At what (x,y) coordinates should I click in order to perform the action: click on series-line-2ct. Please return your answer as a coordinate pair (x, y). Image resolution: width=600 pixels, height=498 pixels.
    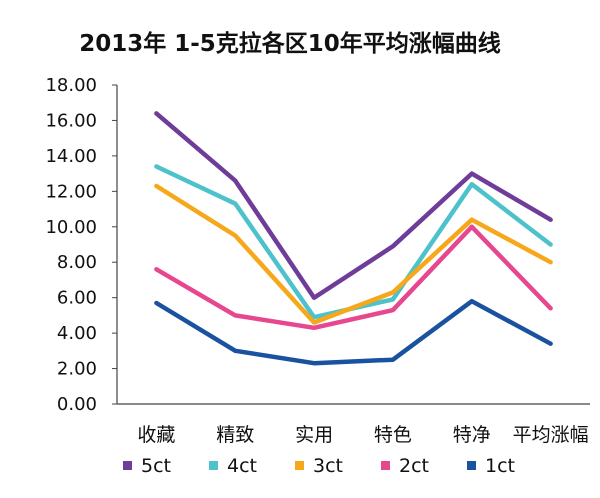
    Looking at the image, I should click on (353, 277).